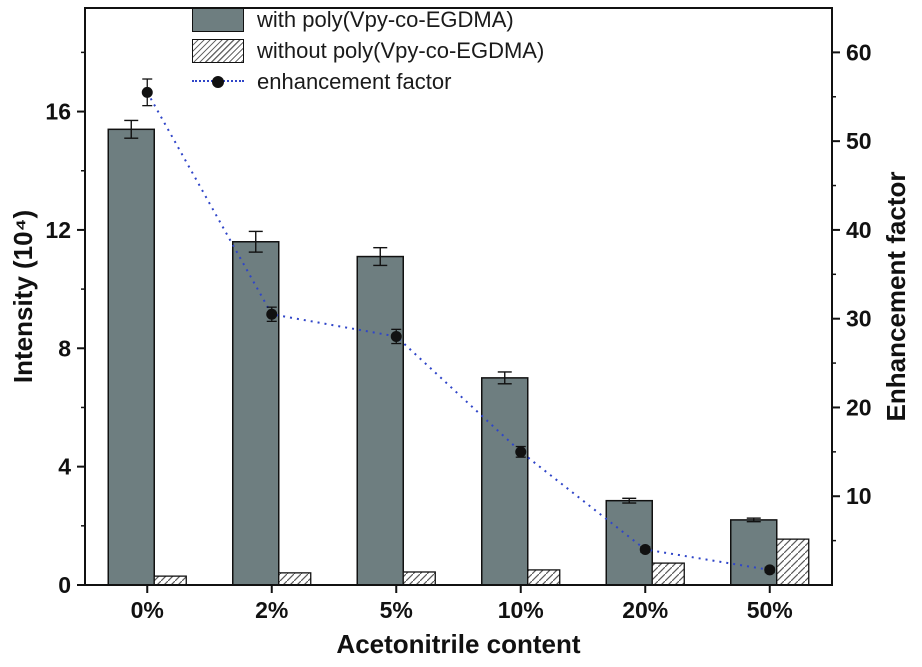 The width and height of the screenshot is (922, 667). What do you see at coordinates (64, 348) in the screenshot?
I see `left-tick-label: 8` at bounding box center [64, 348].